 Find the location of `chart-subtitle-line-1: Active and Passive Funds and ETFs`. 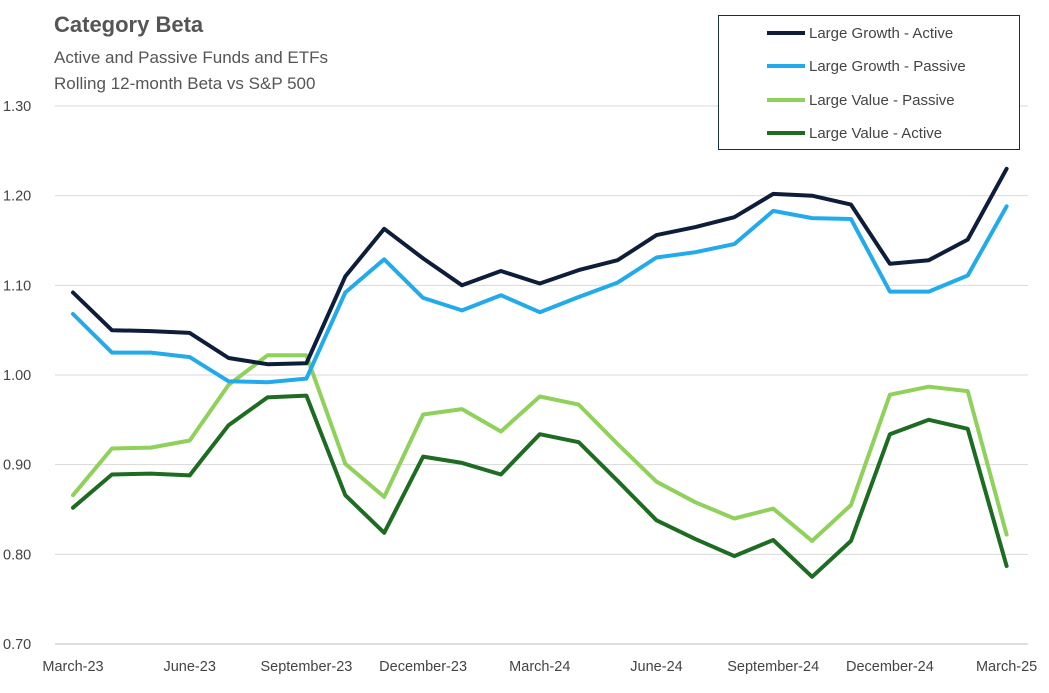

chart-subtitle-line-1: Active and Passive Funds and ETFs is located at coordinates (191, 57).